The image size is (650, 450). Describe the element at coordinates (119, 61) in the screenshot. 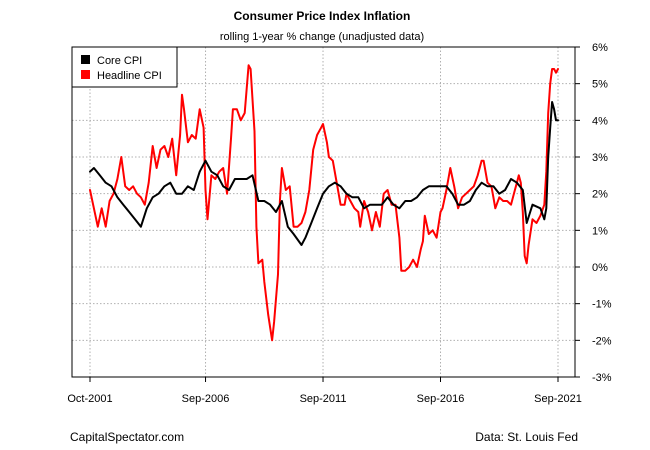

I see `legend-label-core-cpi: Core CPI` at that location.